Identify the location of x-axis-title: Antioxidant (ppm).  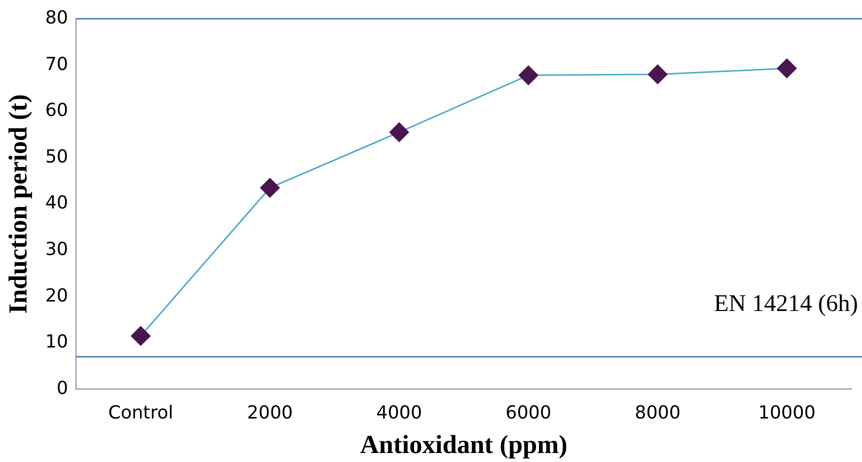
(464, 445).